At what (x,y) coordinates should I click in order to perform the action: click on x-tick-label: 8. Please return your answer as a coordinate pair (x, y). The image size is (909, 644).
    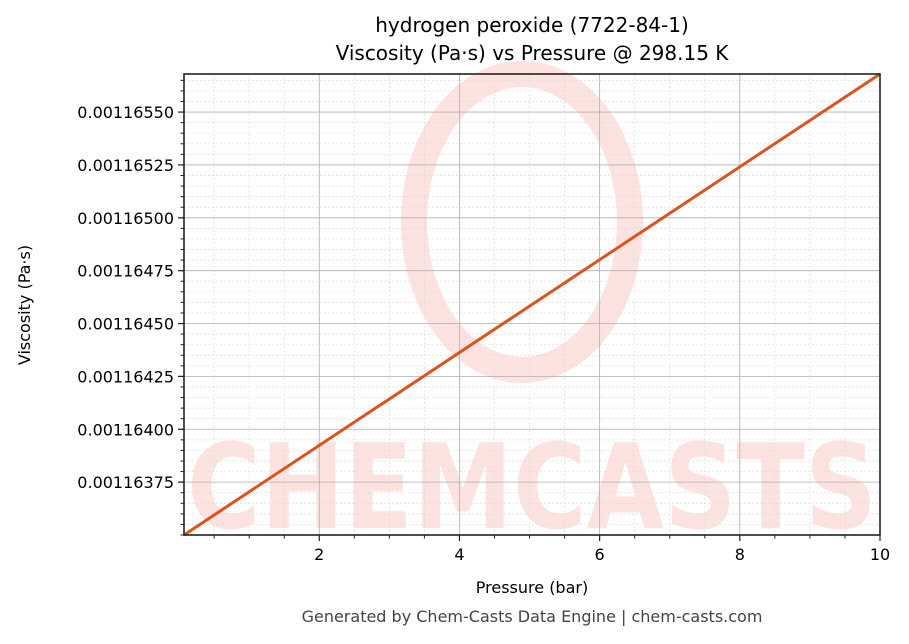
    Looking at the image, I should click on (740, 554).